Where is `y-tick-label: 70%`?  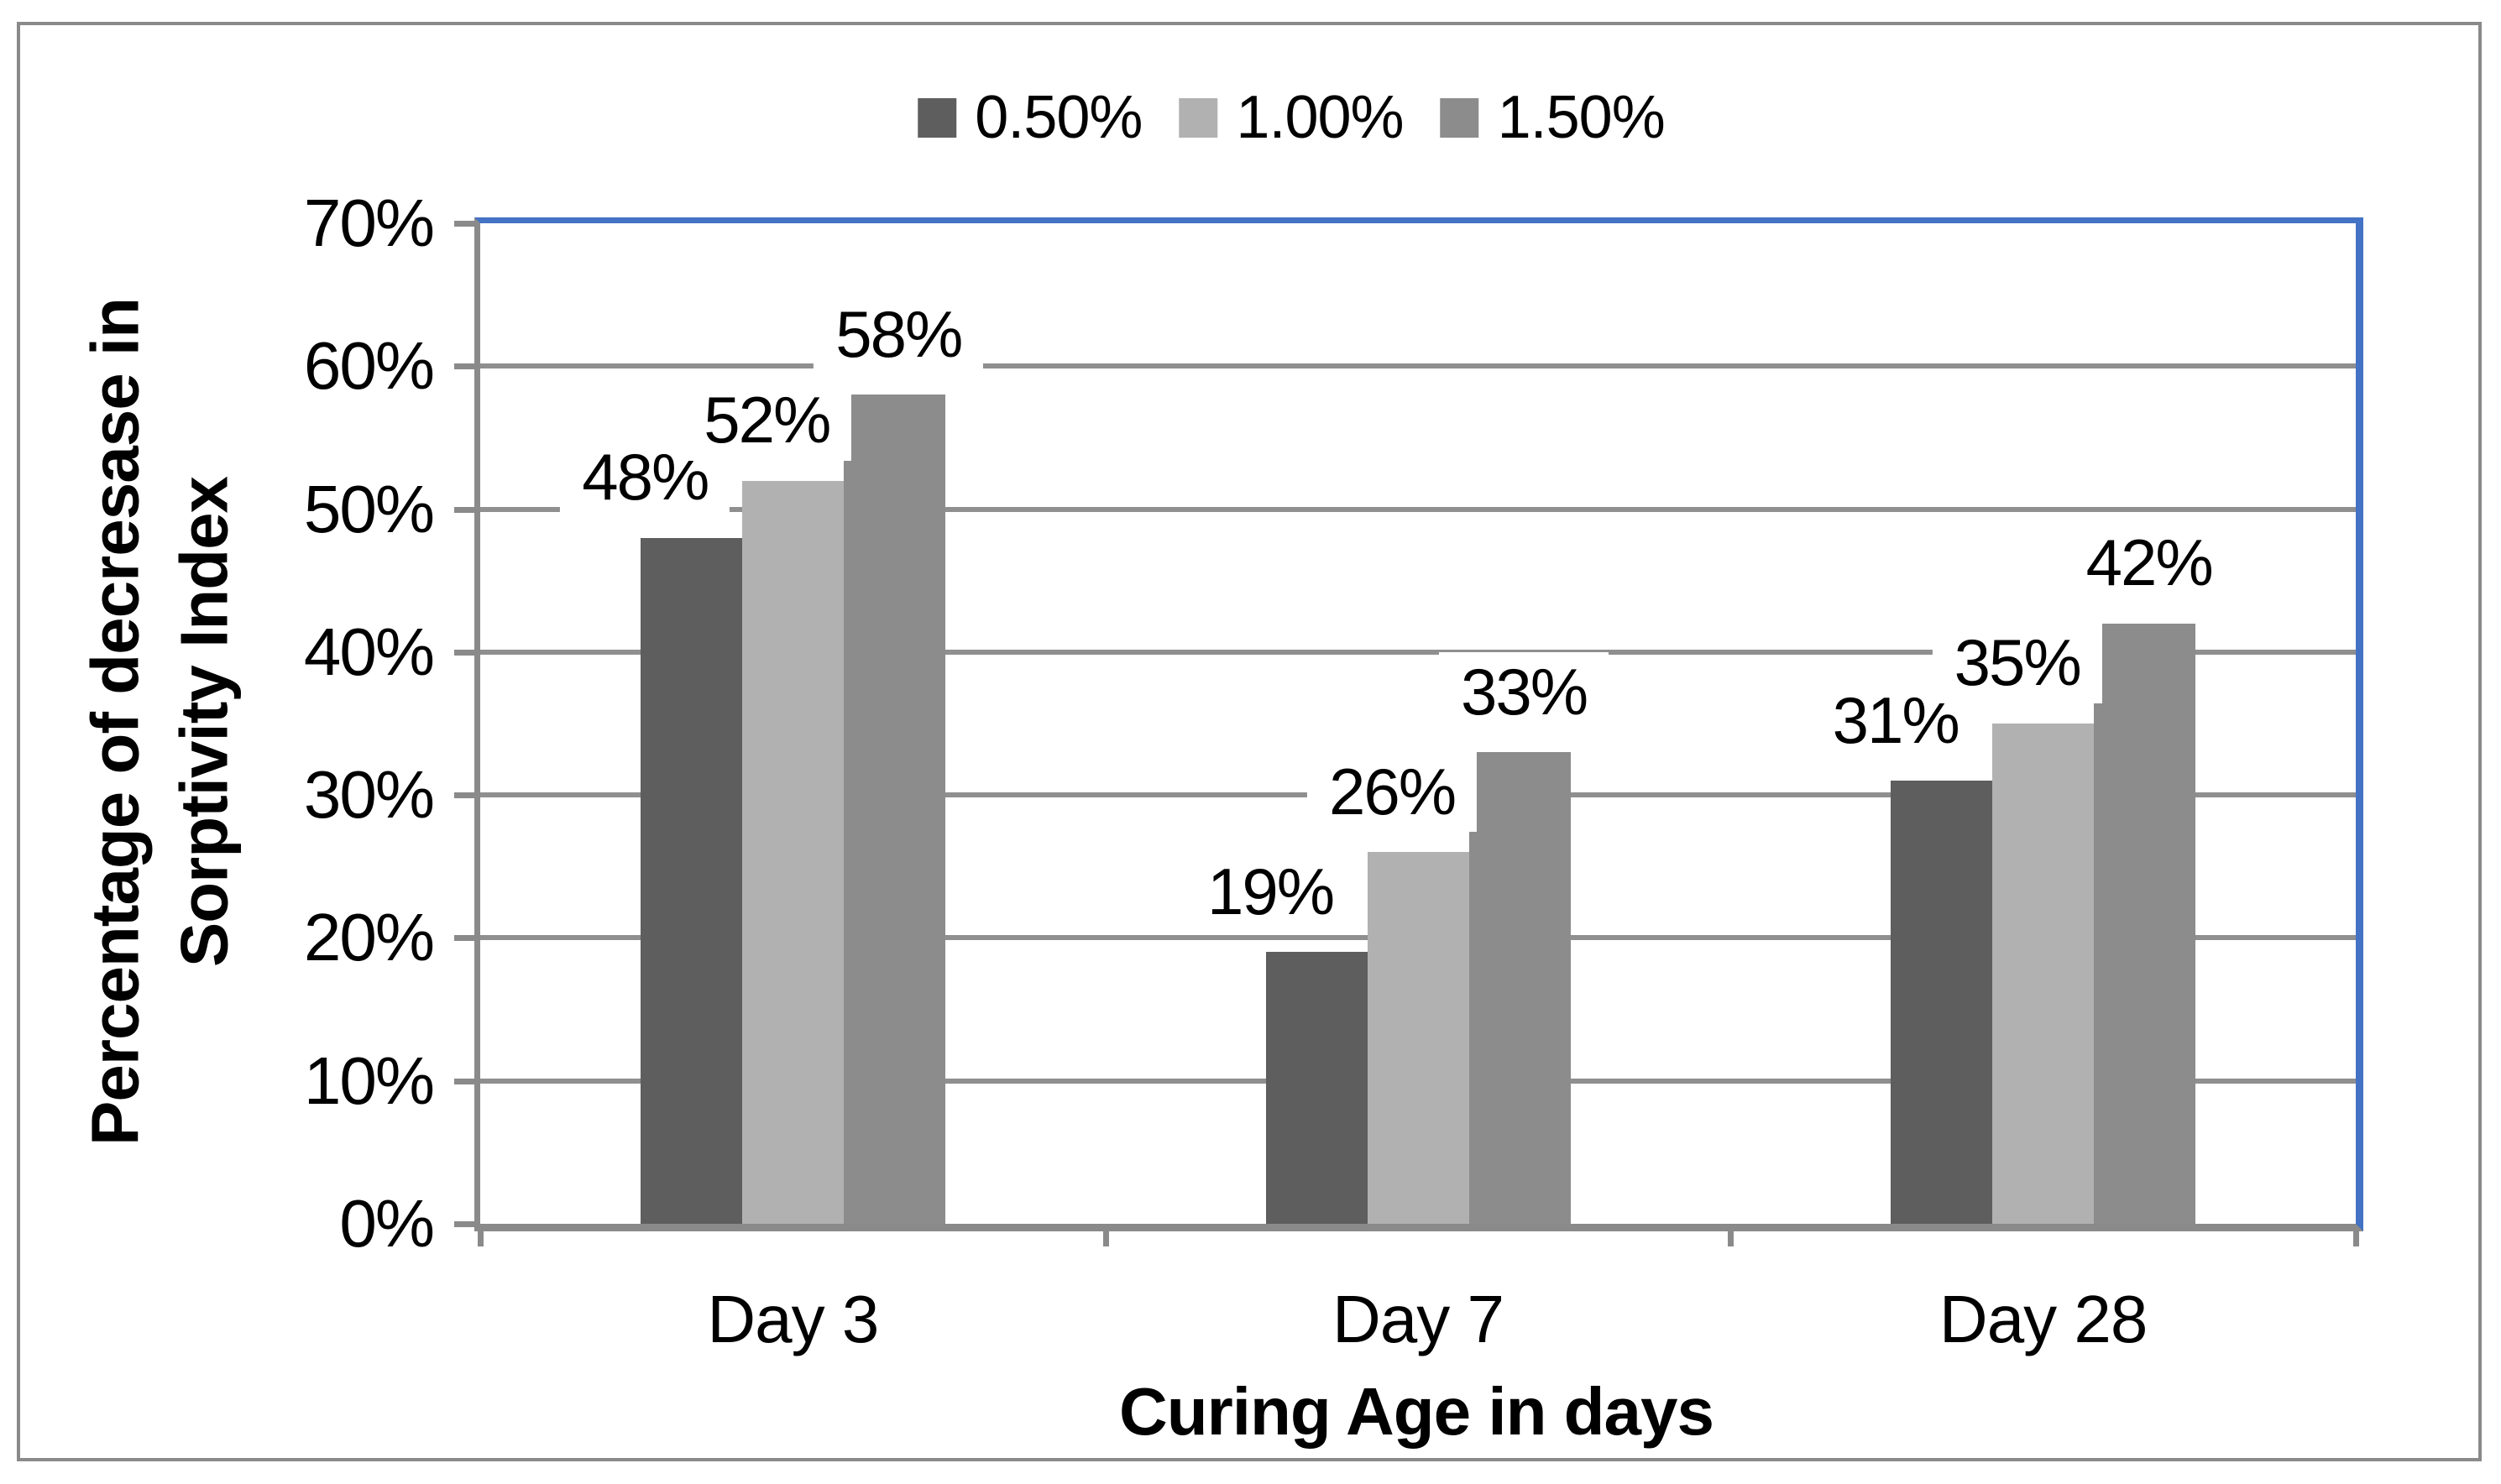
y-tick-label: 70% is located at coordinates (369, 223).